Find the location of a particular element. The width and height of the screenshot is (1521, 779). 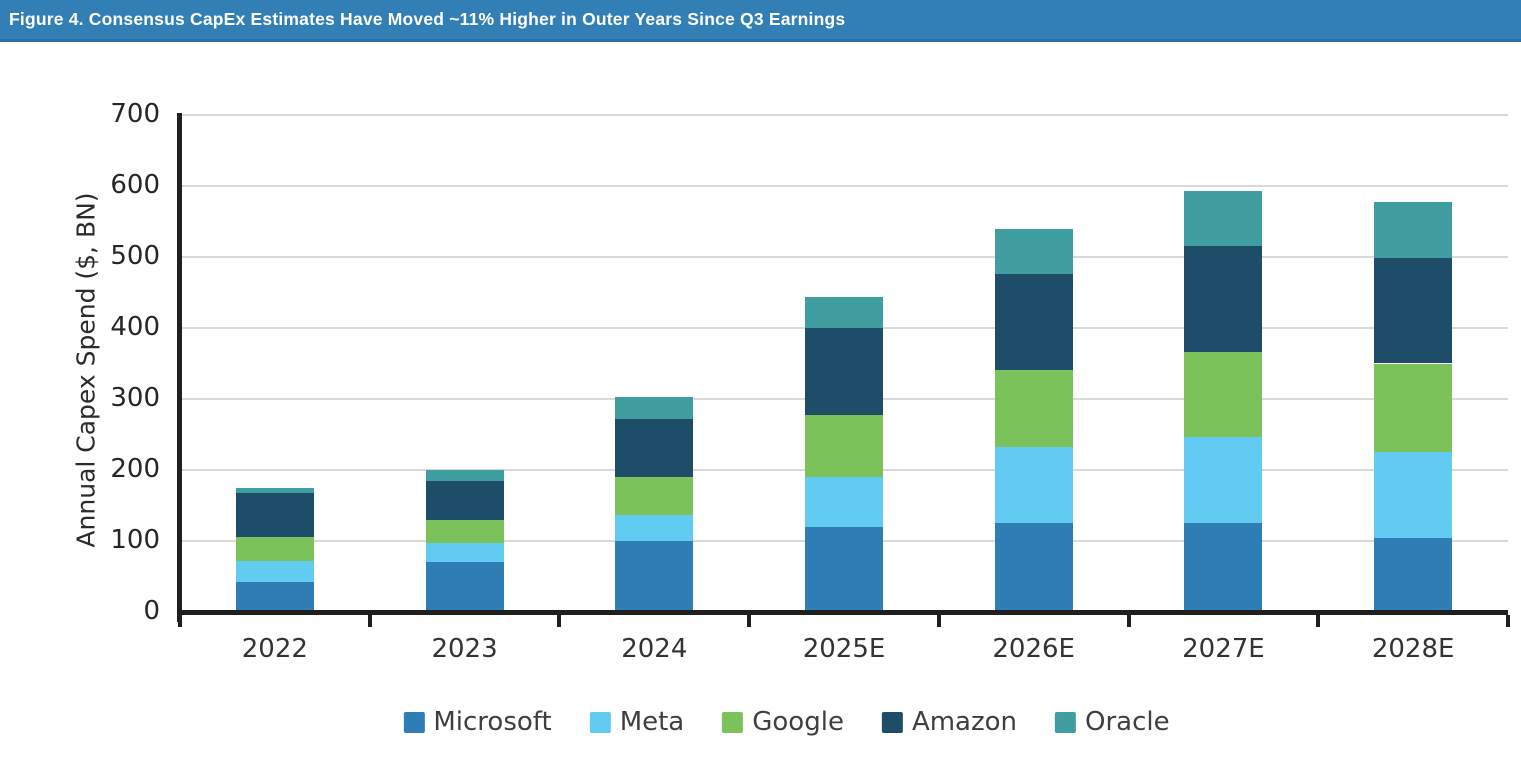

x-axis-label-2024: 2024 is located at coordinates (654, 649).